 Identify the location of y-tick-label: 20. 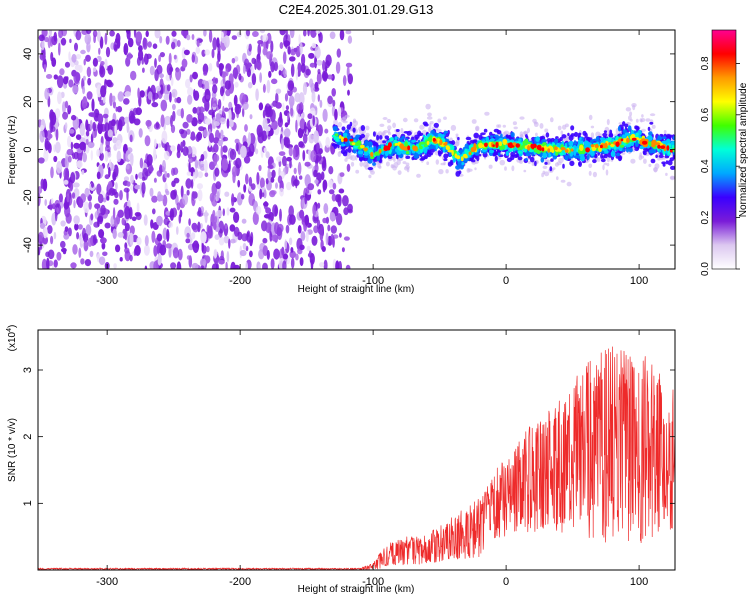
(28, 102).